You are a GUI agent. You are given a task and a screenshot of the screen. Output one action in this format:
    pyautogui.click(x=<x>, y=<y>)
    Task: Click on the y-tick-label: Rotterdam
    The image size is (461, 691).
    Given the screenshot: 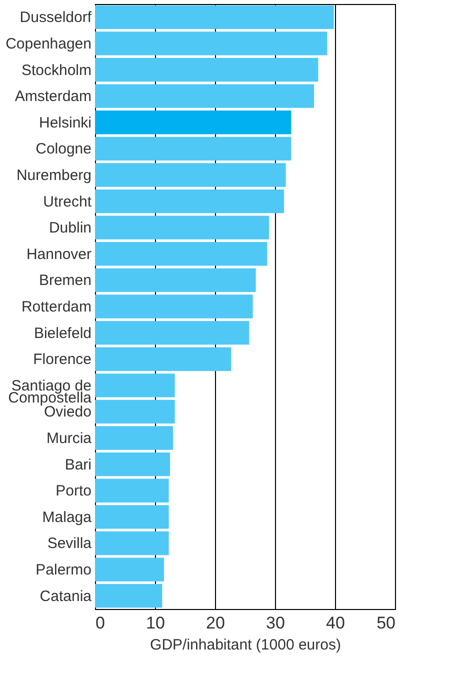 What is the action you would take?
    pyautogui.click(x=56, y=307)
    